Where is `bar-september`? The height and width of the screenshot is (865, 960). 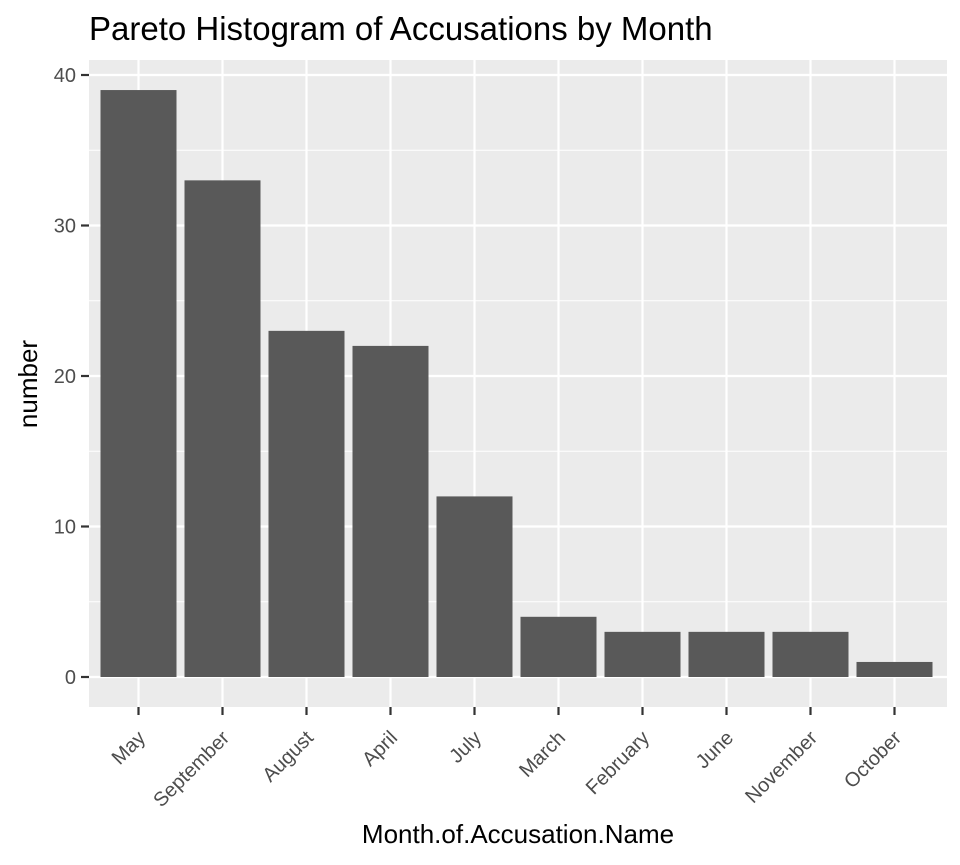
bar-september is located at coordinates (222, 428).